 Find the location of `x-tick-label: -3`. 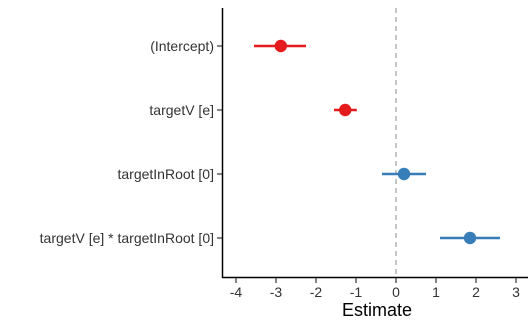

x-tick-label: -3 is located at coordinates (276, 292).